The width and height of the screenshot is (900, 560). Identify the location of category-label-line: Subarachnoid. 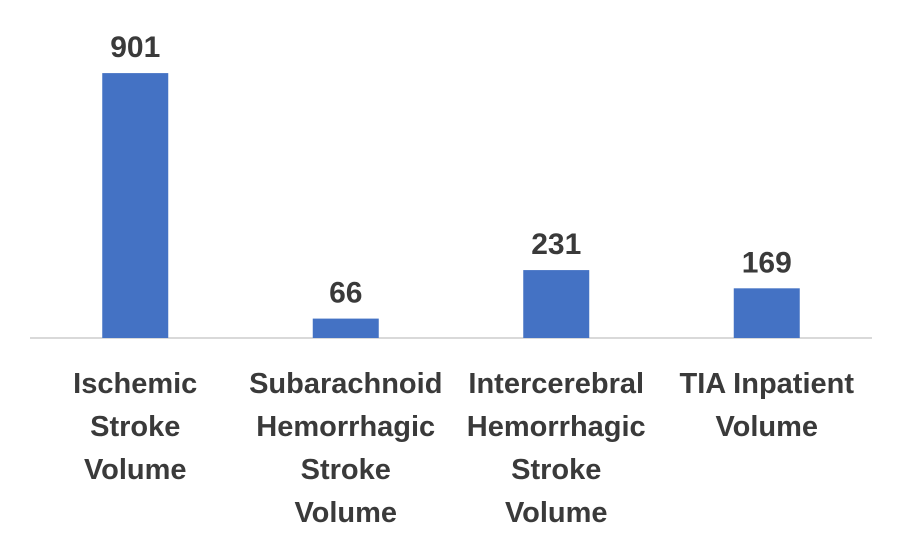
(345, 384).